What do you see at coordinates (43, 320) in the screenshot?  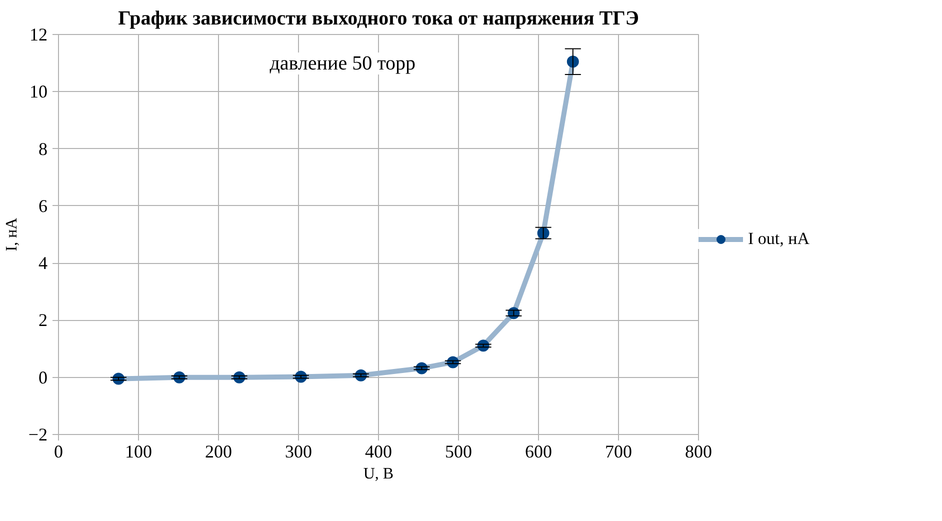 I see `y-tick-label: 2` at bounding box center [43, 320].